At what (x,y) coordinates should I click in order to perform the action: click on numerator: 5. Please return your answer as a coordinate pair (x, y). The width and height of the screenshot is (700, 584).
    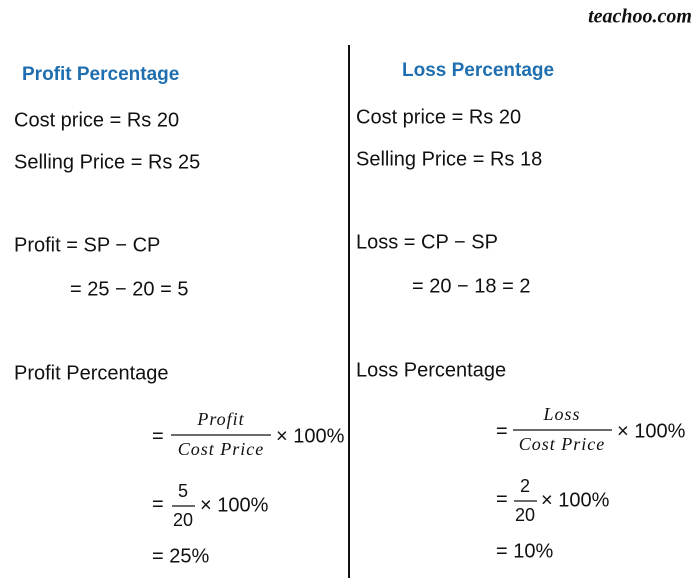
    Looking at the image, I should click on (183, 491).